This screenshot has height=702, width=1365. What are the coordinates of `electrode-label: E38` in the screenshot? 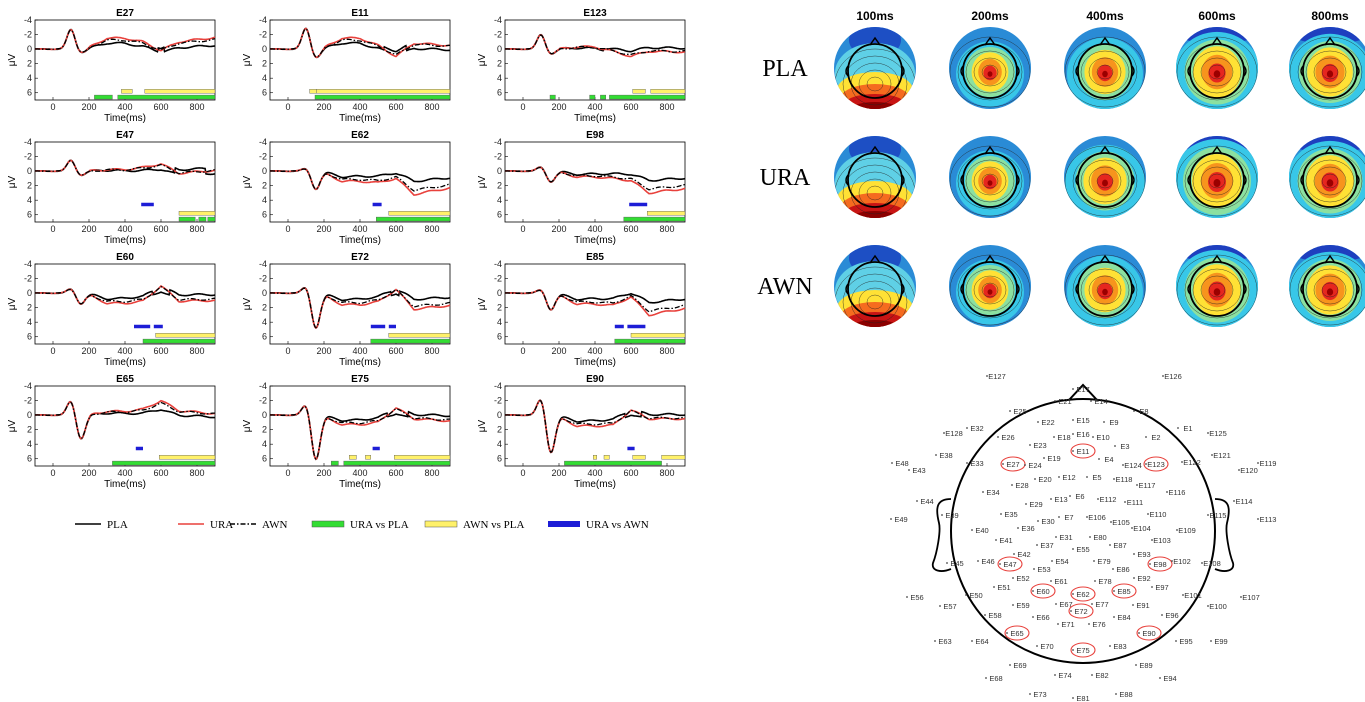 It's located at (945, 455).